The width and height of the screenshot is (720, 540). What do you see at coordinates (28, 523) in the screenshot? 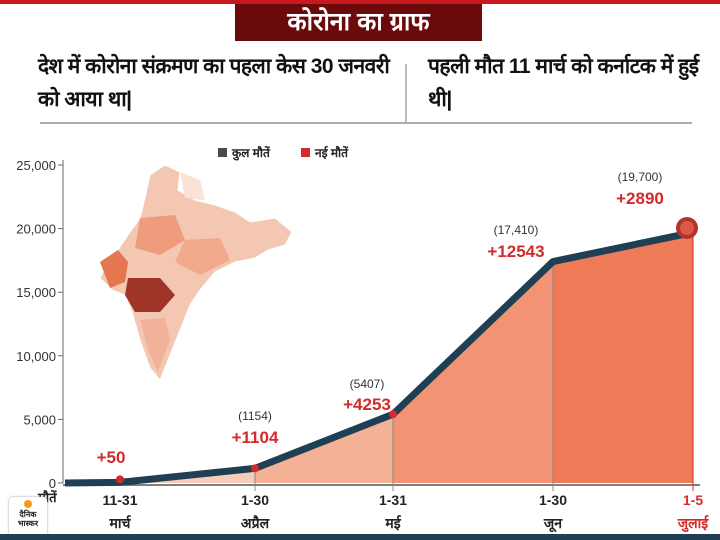
I see `logo-text: भास्कर` at bounding box center [28, 523].